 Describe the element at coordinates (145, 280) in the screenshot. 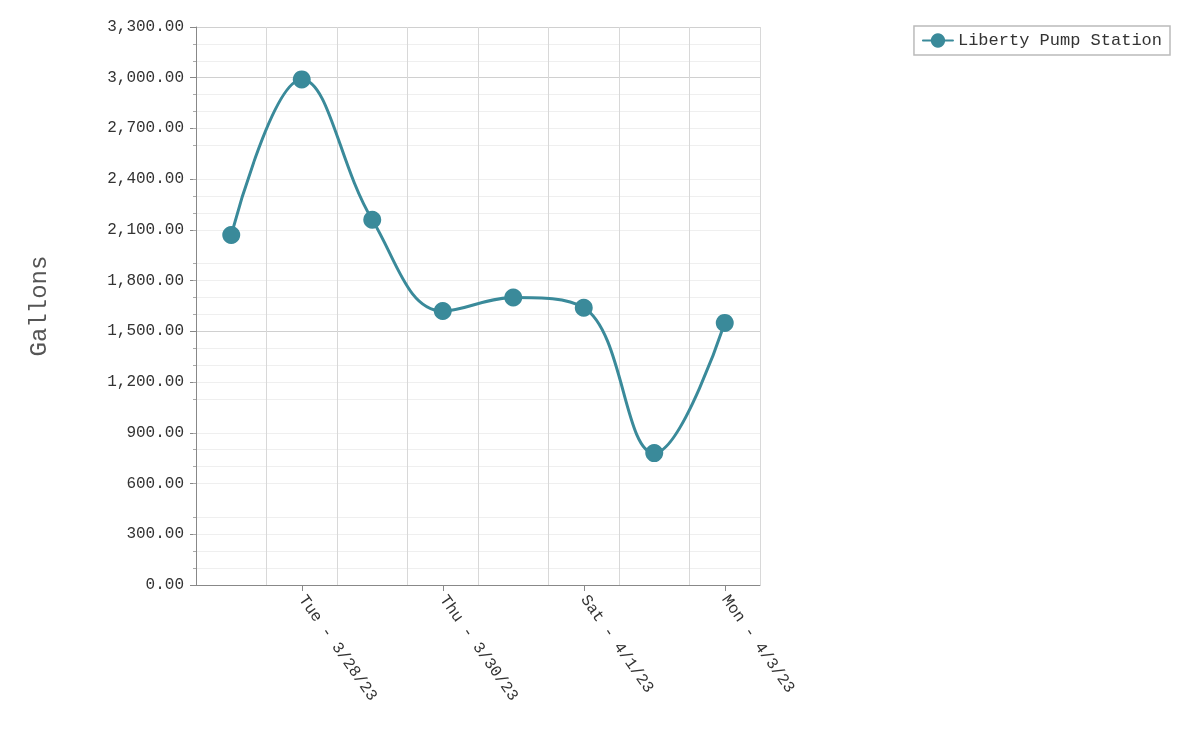

I see `y-tick-label: 1,800.00` at that location.